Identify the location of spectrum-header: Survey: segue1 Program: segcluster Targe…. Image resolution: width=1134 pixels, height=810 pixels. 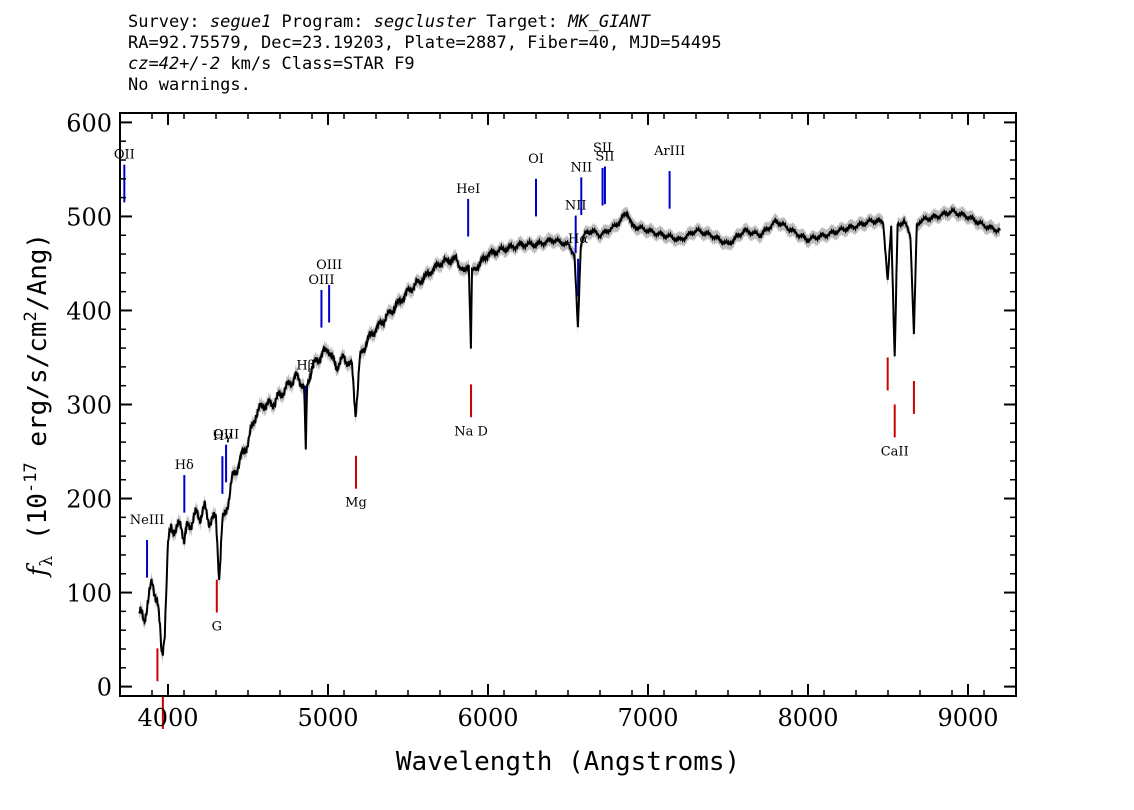
(425, 54).